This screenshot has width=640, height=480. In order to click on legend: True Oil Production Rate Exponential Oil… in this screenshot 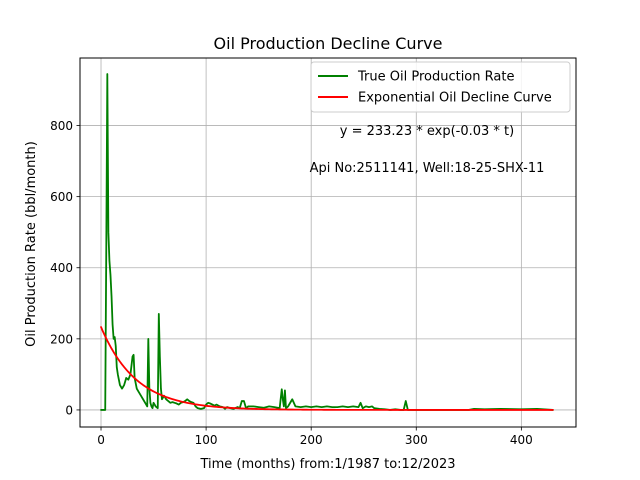, I will do `click(440, 87)`.